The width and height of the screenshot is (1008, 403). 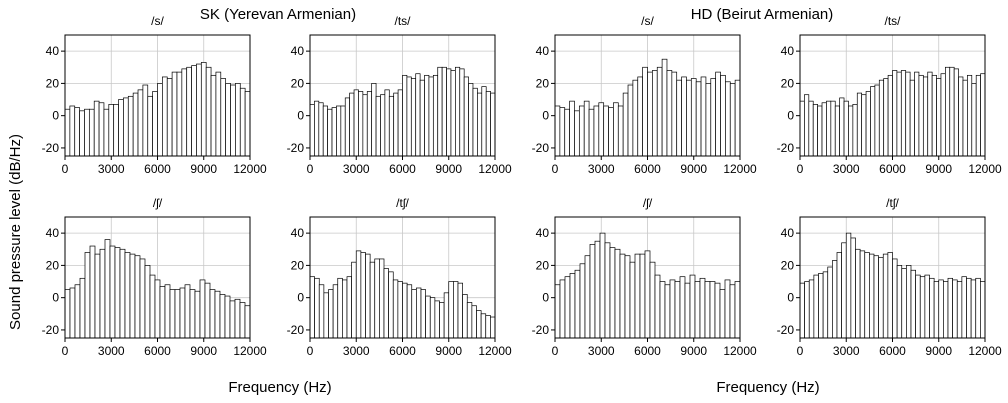 I want to click on x-tick-label: 0, so click(x=310, y=351).